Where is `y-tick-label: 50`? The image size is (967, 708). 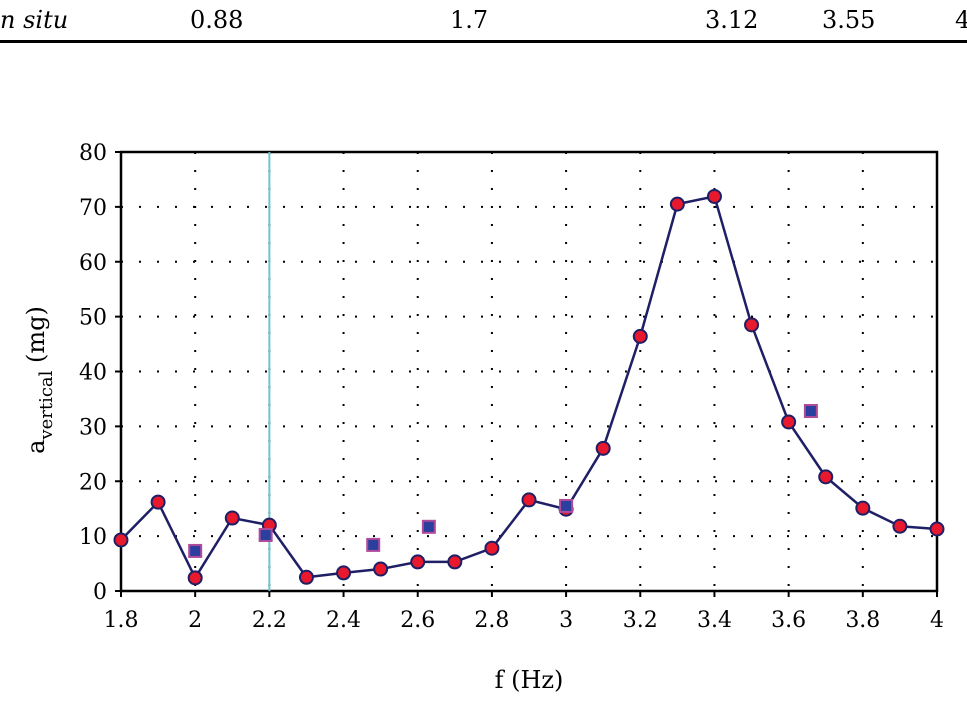
y-tick-label: 50 is located at coordinates (93, 318).